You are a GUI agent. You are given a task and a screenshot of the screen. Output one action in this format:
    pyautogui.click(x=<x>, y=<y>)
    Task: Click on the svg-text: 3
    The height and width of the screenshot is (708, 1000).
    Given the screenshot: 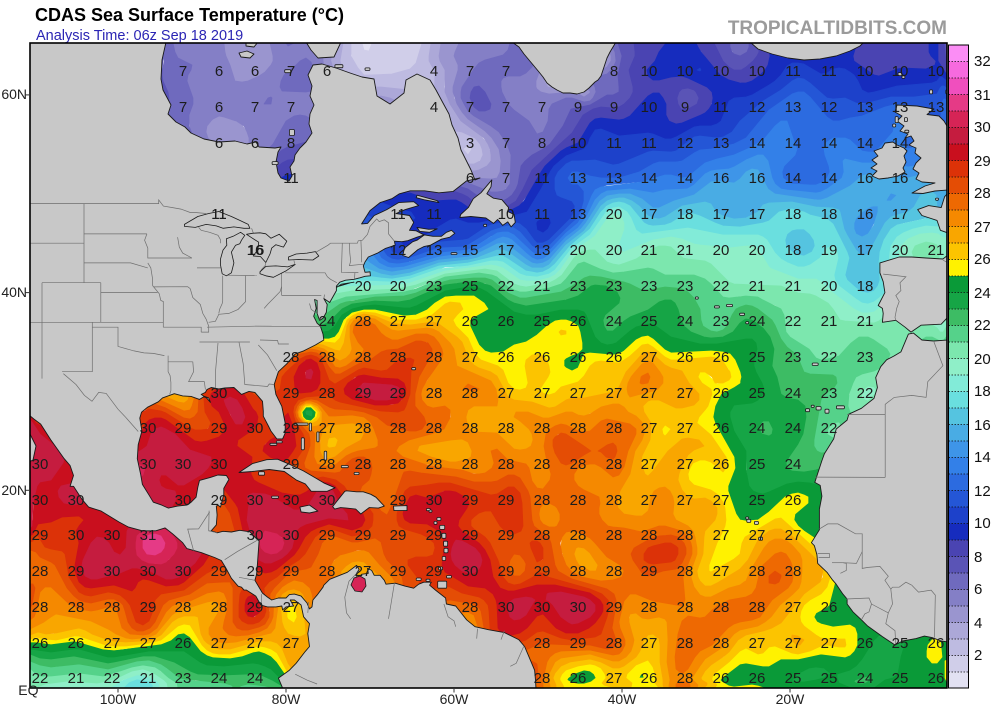 What is the action you would take?
    pyautogui.click(x=470, y=143)
    